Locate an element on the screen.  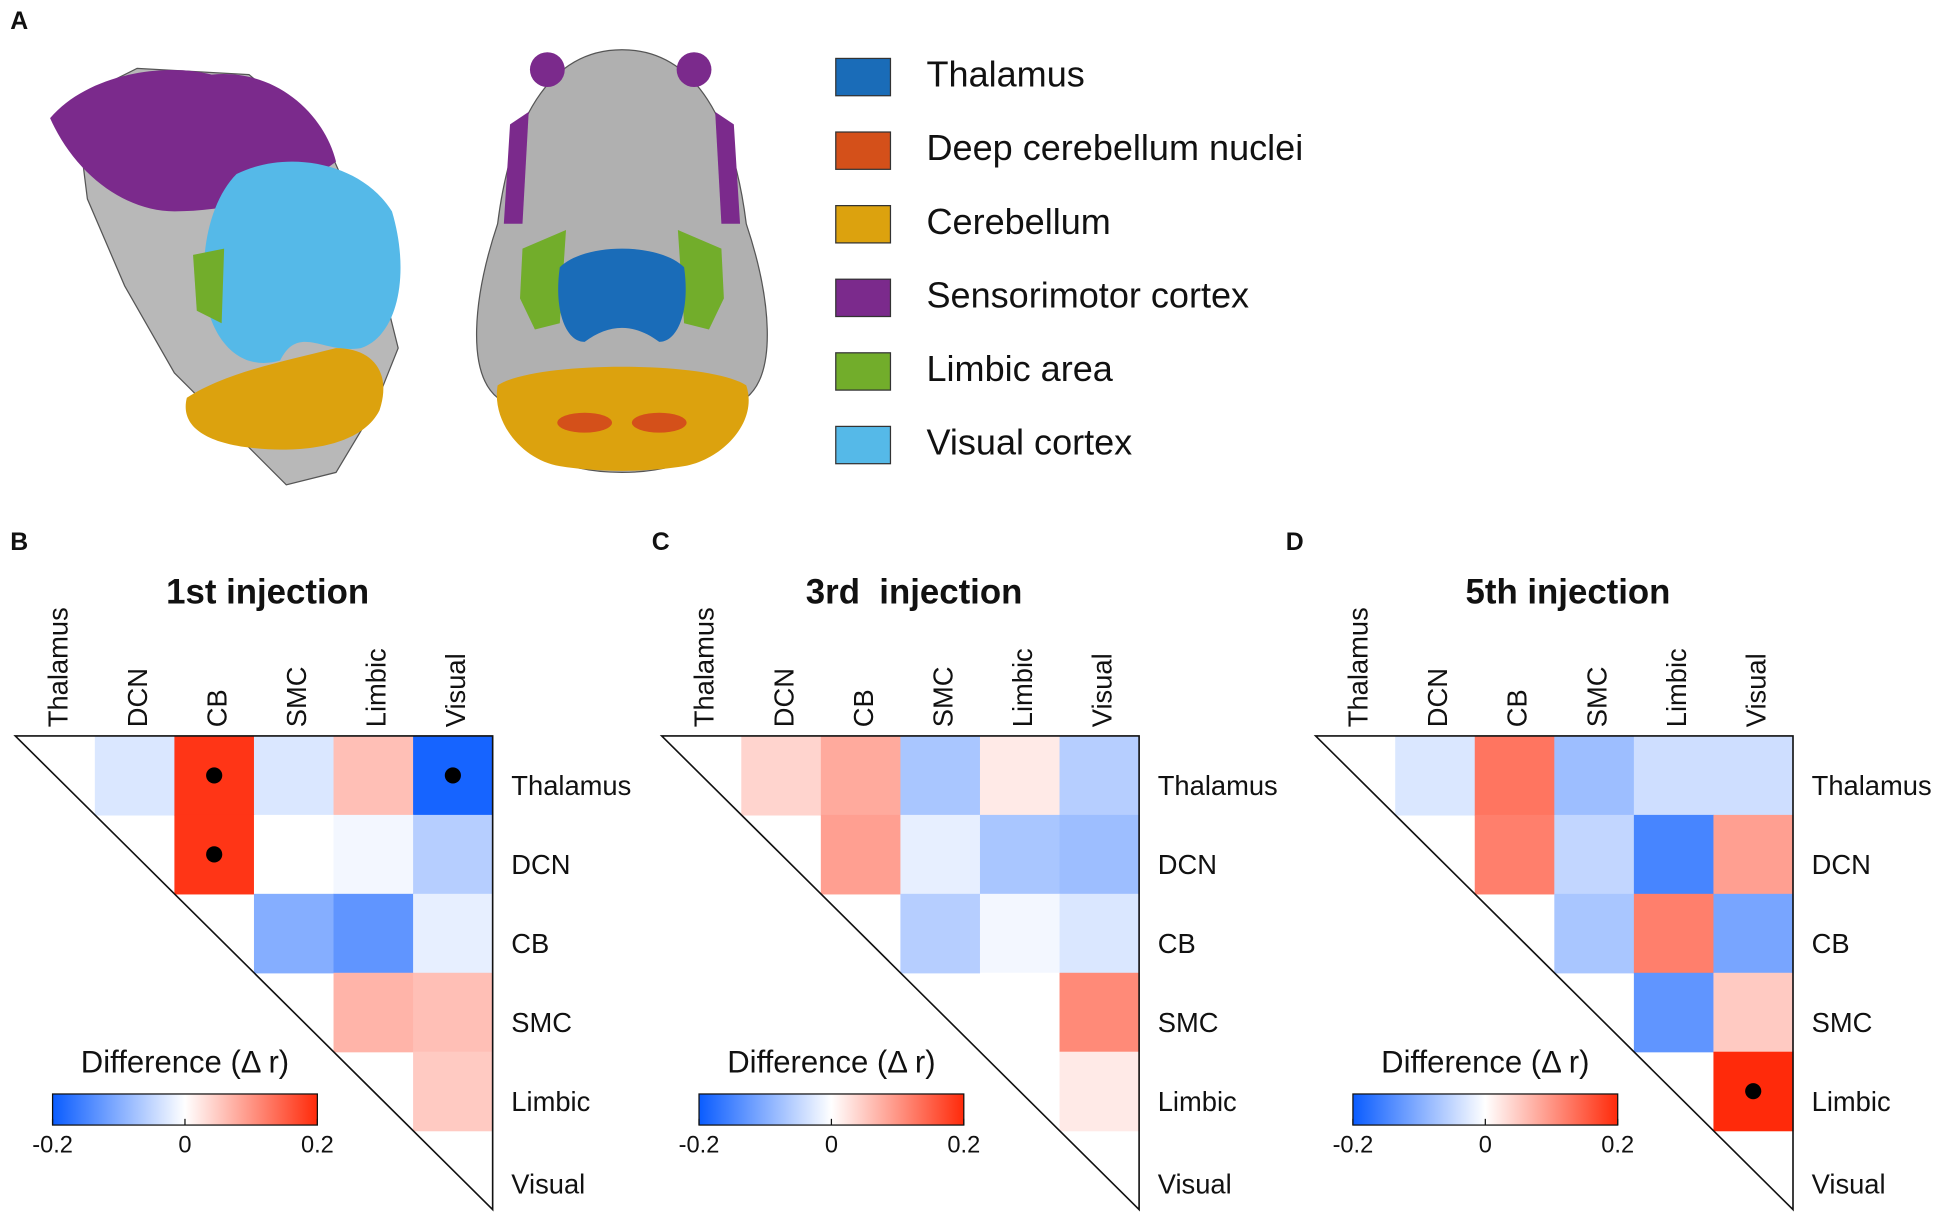
legend-label: Visual cortex is located at coordinates (1030, 442).